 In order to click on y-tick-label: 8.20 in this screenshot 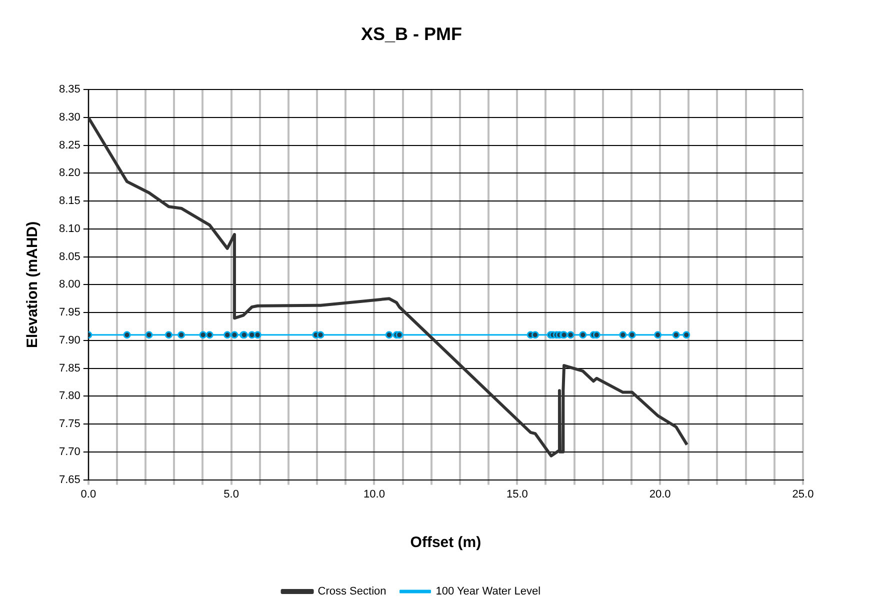, I will do `click(69, 173)`.